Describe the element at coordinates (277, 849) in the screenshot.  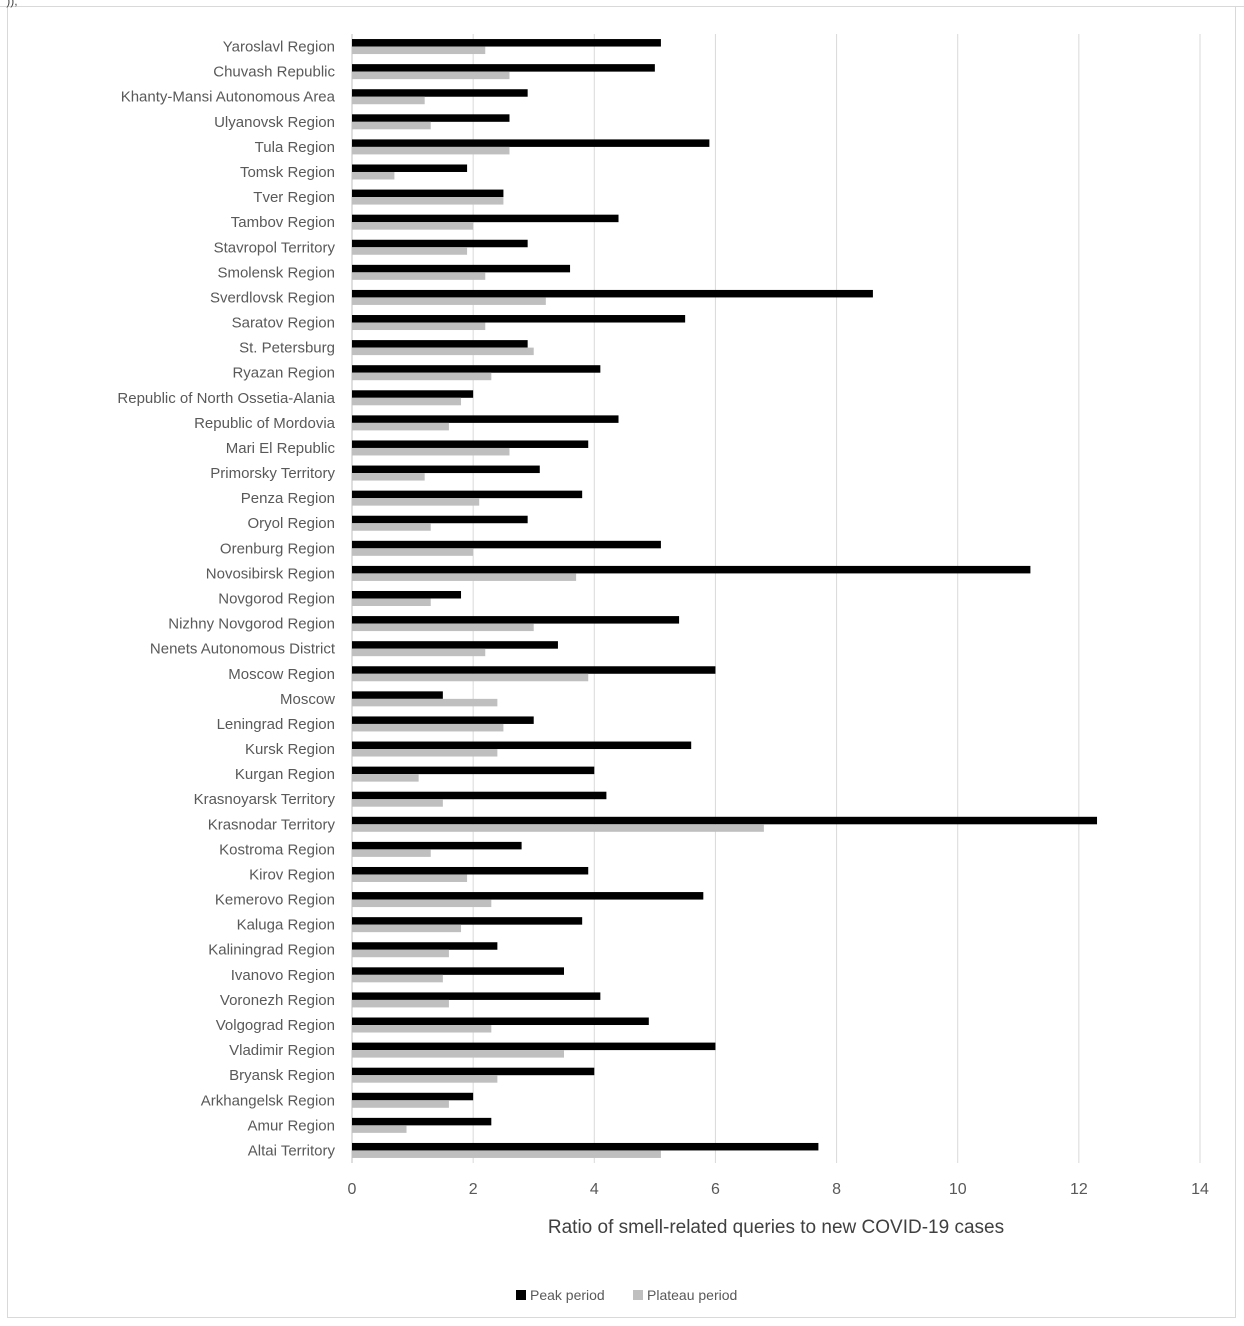
I see `category-label: Kostroma Region` at that location.